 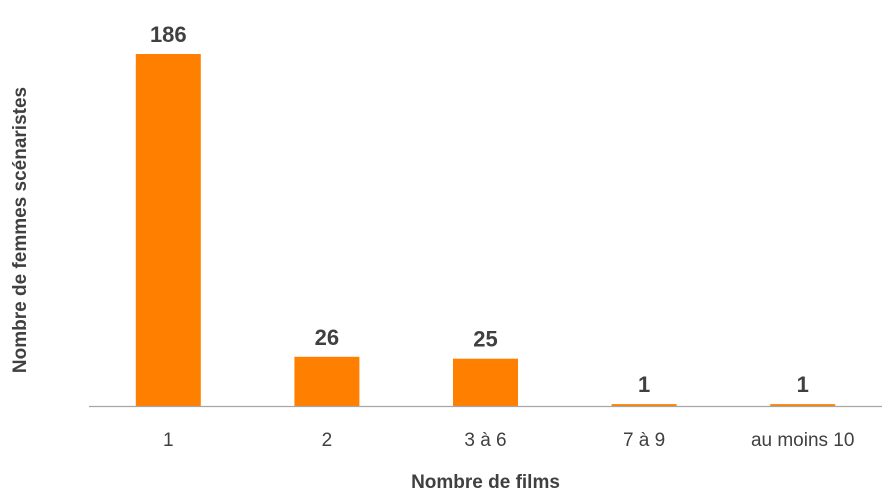 I want to click on y-axis-title: Nombre de femmes scénaristes, so click(x=20, y=230).